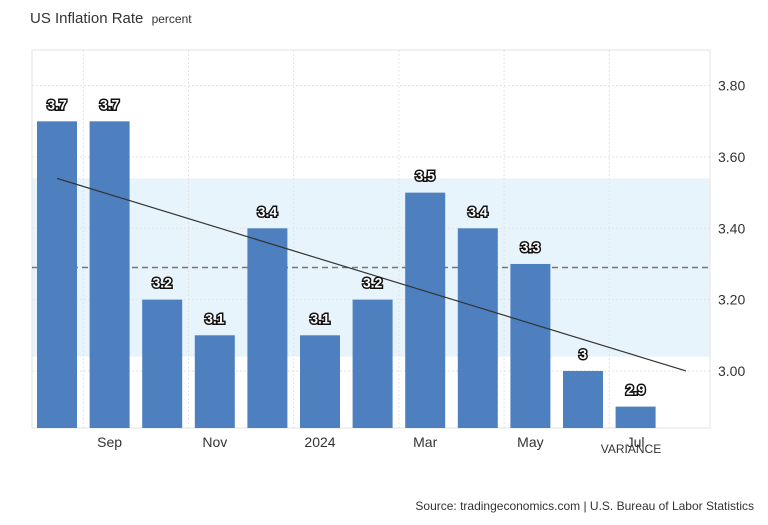  I want to click on title-text: US Inflation Rate, so click(87, 18).